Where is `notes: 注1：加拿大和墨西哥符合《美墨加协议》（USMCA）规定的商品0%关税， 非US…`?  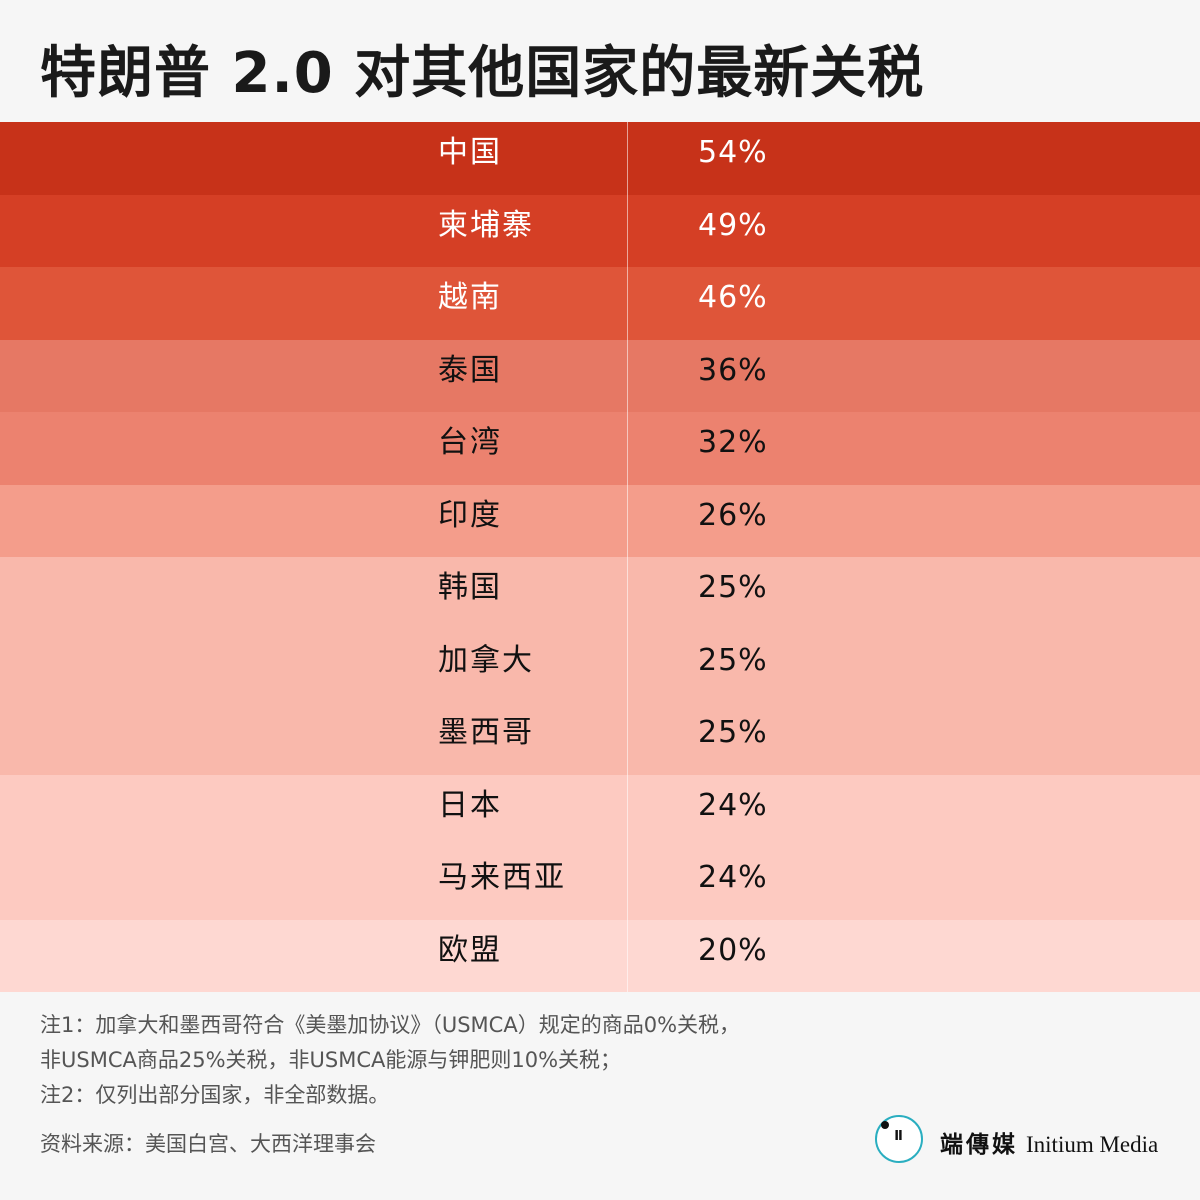
notes: 注1：加拿大和墨西哥符合《美墨加协议》（USMCA）规定的商品0%关税， 非US… is located at coordinates (390, 1060).